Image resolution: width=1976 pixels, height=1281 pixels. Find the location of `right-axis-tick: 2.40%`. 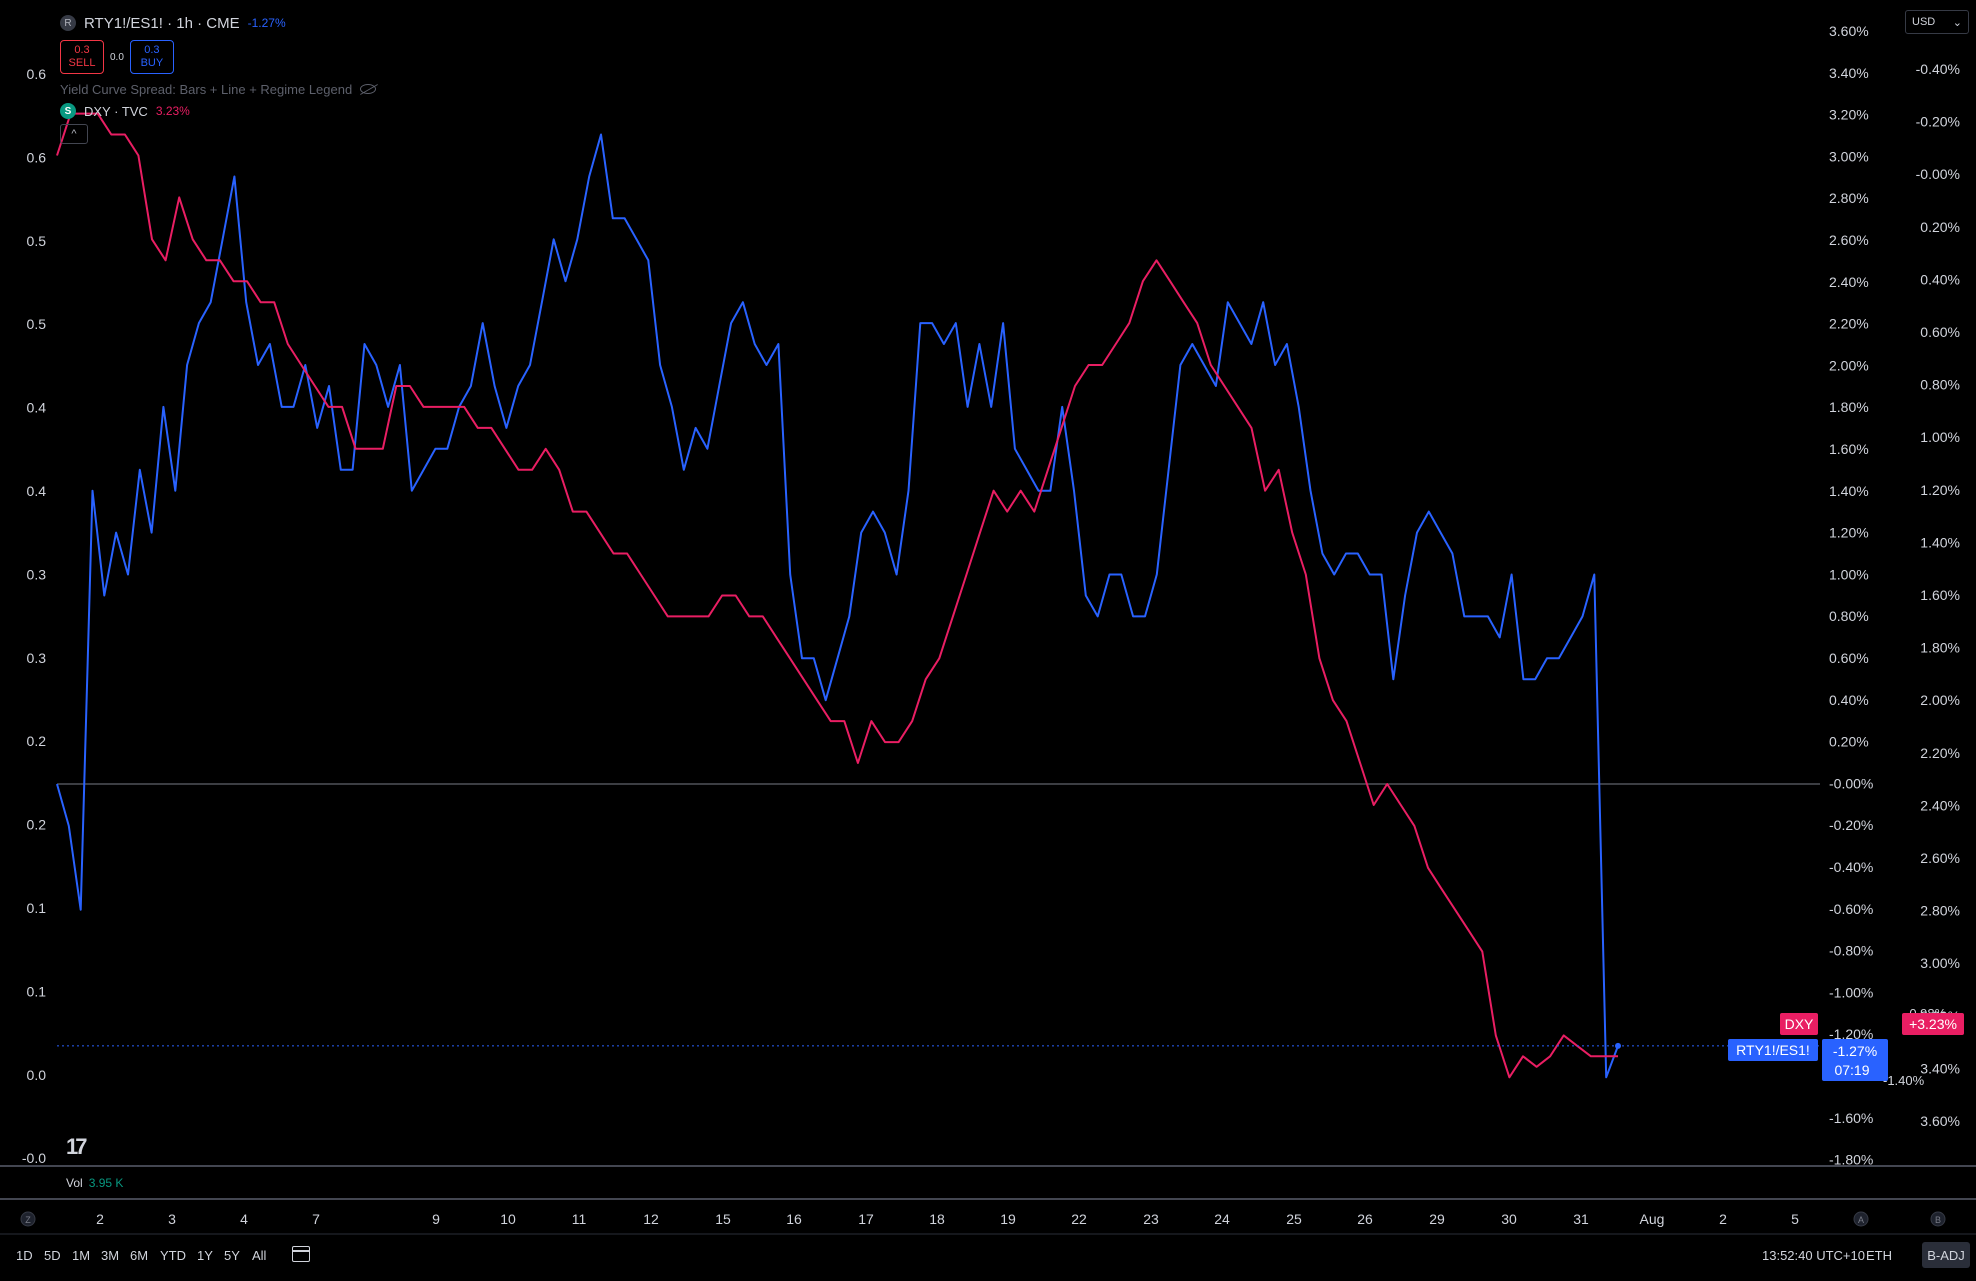

right-axis-tick: 2.40% is located at coordinates (1849, 282).